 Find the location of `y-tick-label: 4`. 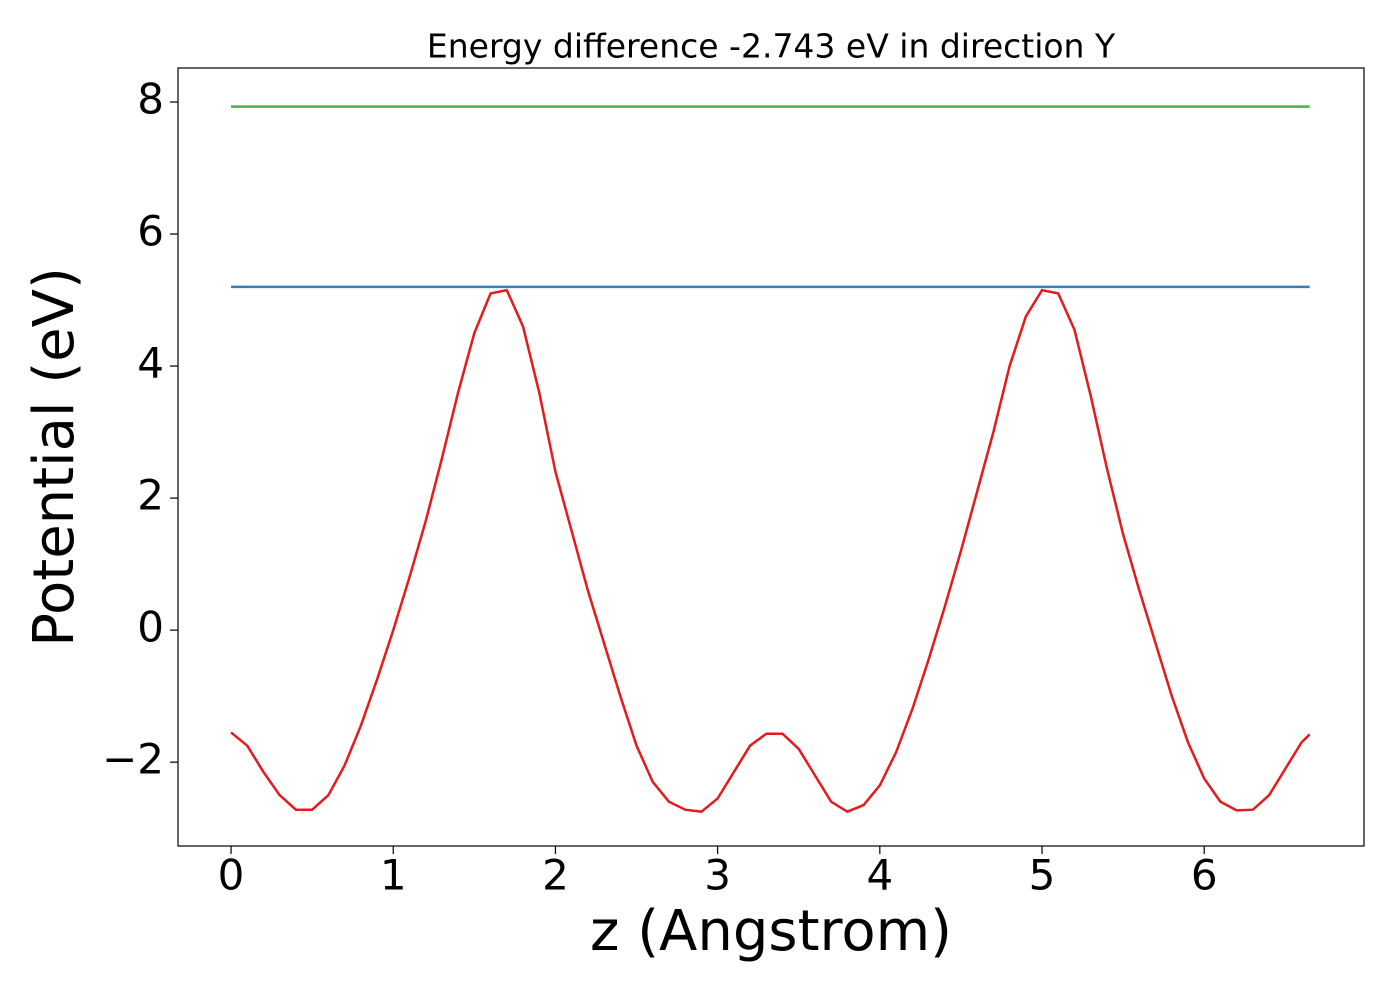

y-tick-label: 4 is located at coordinates (150, 363).